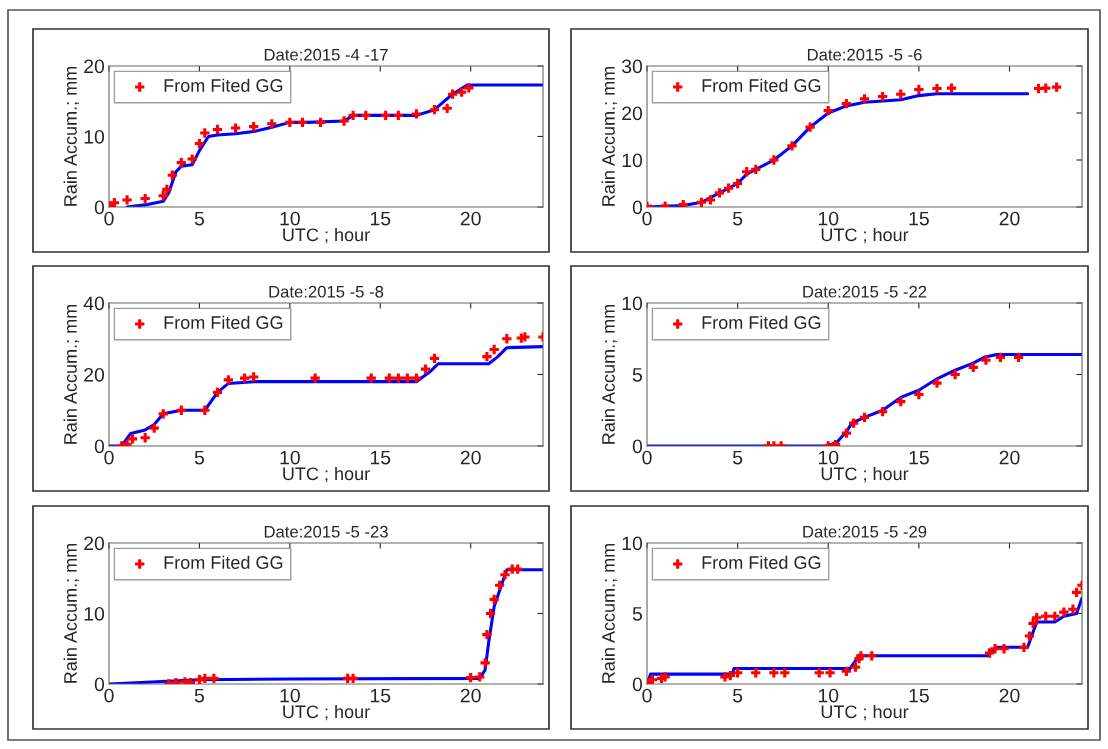 The height and width of the screenshot is (749, 1108). I want to click on y-tick-label: 30, so click(632, 66).